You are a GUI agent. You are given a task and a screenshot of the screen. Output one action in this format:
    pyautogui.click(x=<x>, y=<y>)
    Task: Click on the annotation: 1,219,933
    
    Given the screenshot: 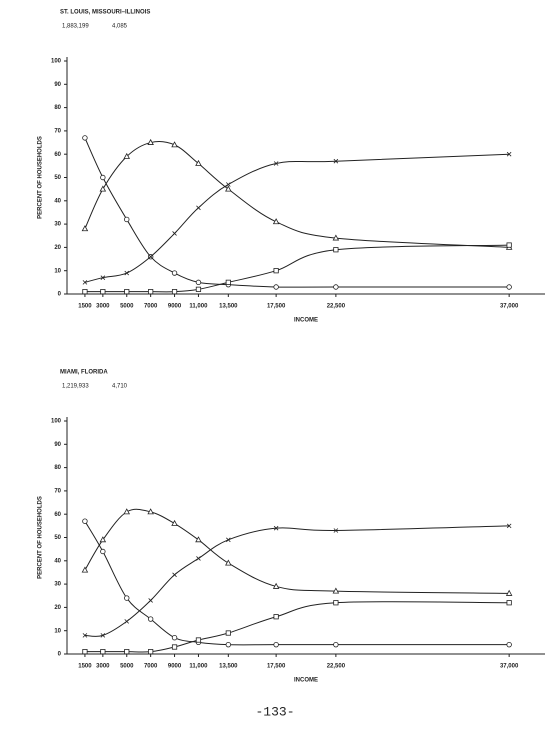 What is the action you would take?
    pyautogui.click(x=75, y=387)
    